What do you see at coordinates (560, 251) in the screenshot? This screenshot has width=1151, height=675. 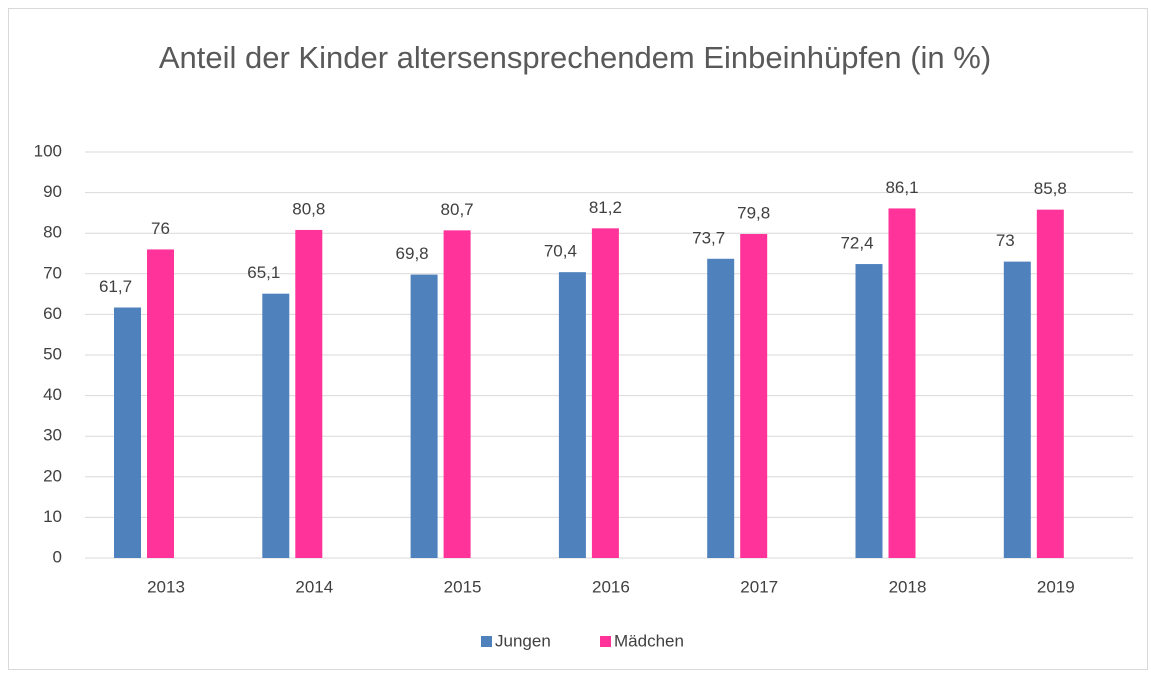 I see `value-label: 70,4` at bounding box center [560, 251].